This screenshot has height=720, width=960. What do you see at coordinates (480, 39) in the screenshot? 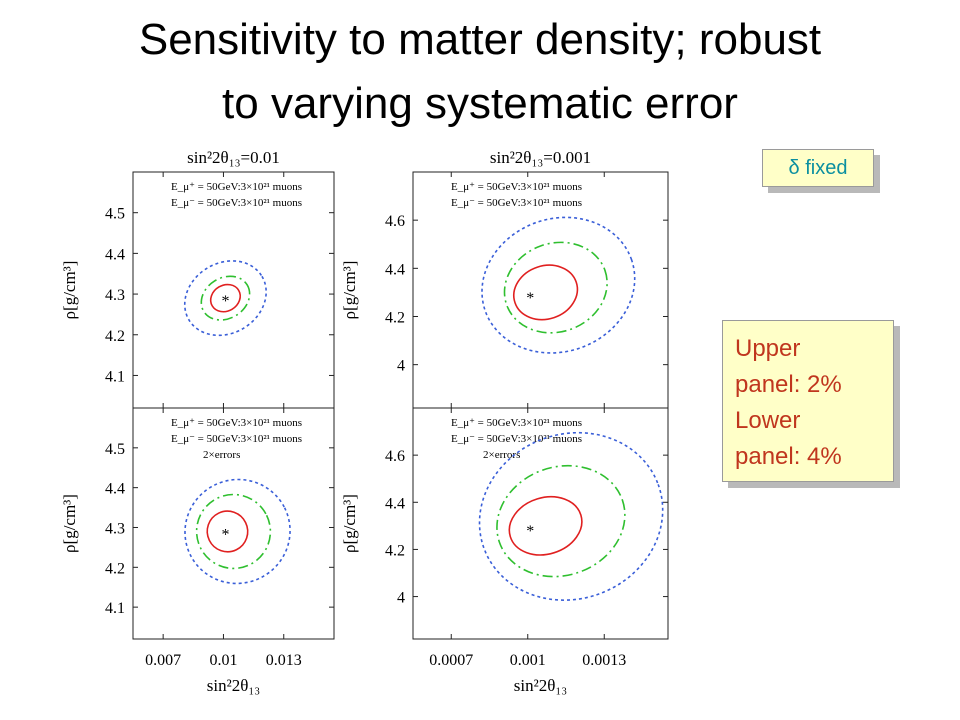
I see `slide-title-line-1: Sensitivity to matter density; robust` at bounding box center [480, 39].